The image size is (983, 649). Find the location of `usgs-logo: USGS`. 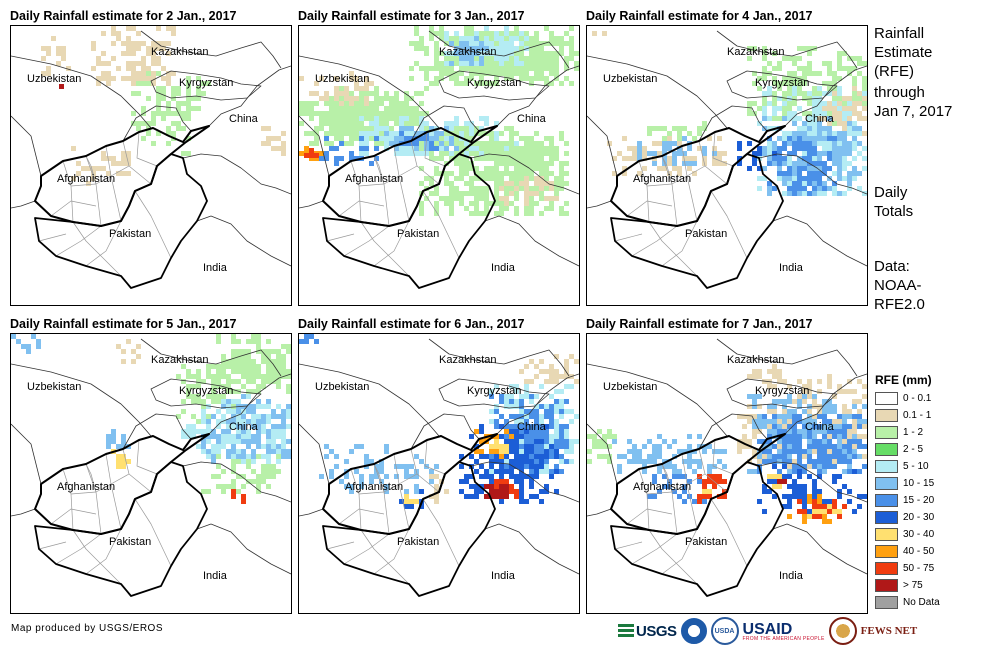

usgs-logo: USGS is located at coordinates (647, 631).